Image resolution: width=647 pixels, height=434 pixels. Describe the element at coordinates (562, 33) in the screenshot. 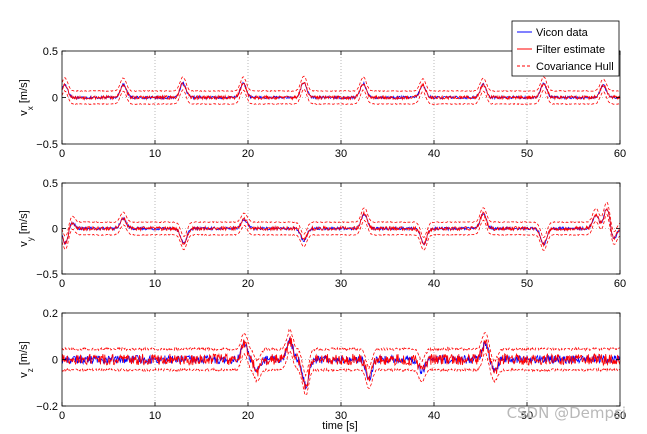

I see `legend-label: Vicon data` at that location.